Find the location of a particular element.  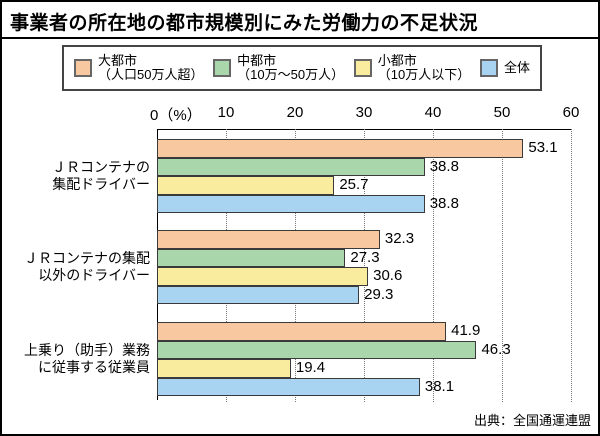

legend: 大都市 （人口50万人超） 中都市 （10万～50万人） 小都市 （10万人以下） 全体 is located at coordinates (302, 68).